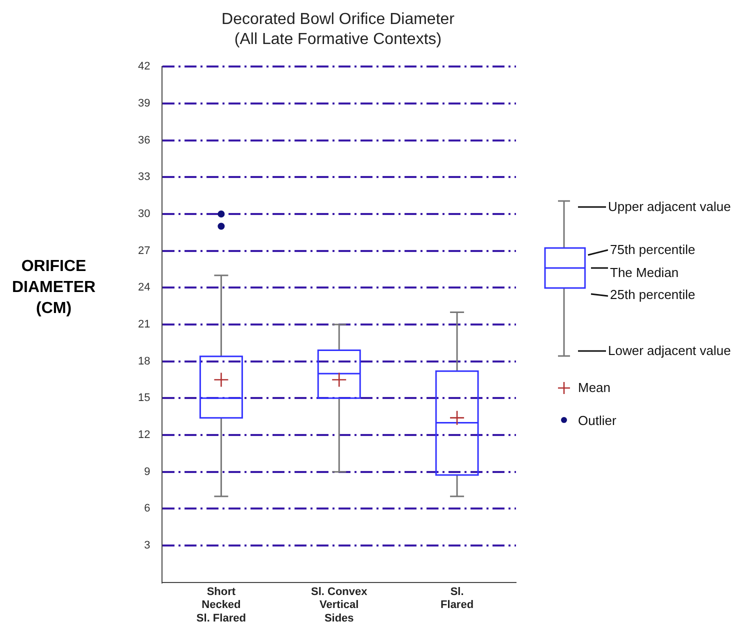 Image resolution: width=744 pixels, height=623 pixels. I want to click on text: The Median, so click(644, 272).